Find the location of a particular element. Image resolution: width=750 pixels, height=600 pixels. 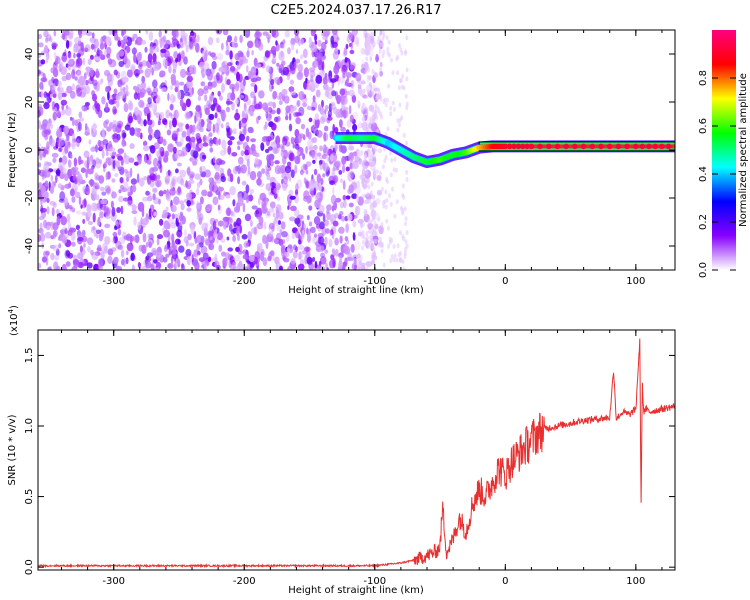

colorbar-tick-label: 0.2 is located at coordinates (703, 222).